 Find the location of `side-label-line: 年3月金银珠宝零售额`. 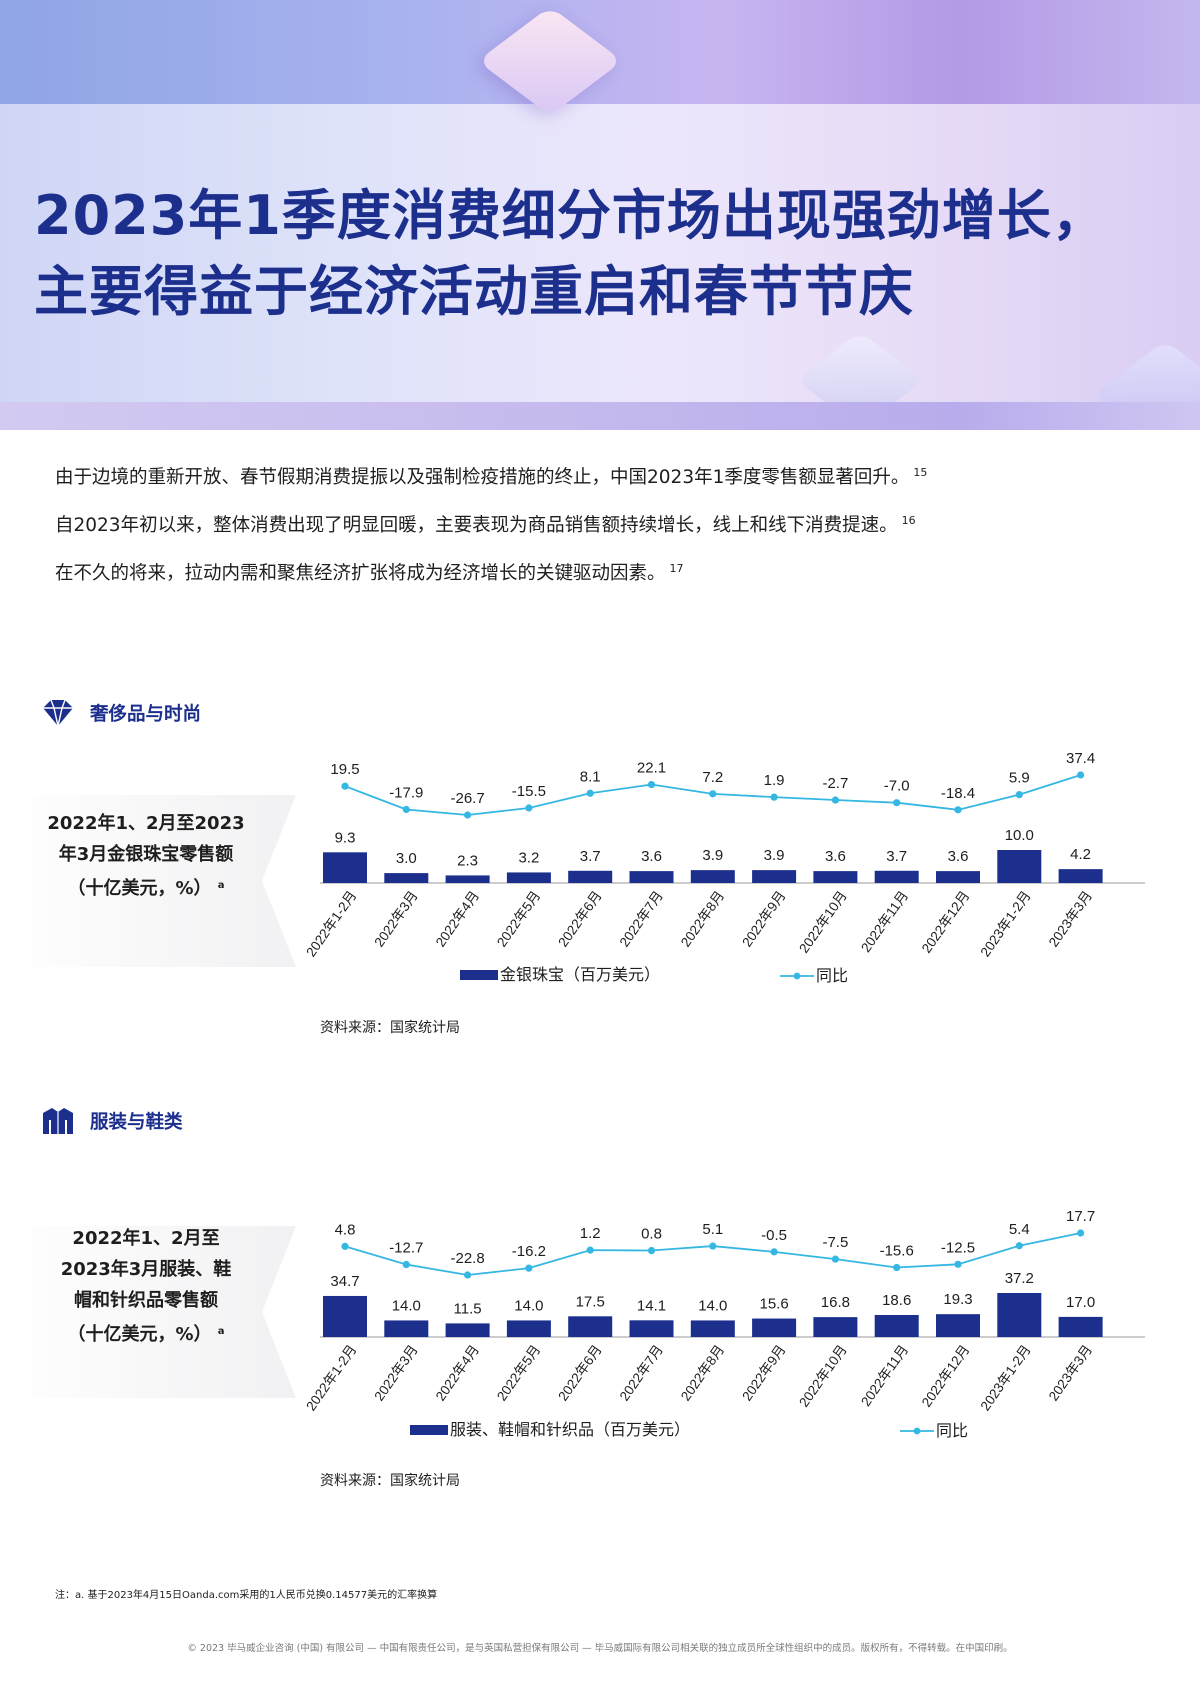

side-label-line: 年3月金银珠宝零售额 is located at coordinates (146, 854).